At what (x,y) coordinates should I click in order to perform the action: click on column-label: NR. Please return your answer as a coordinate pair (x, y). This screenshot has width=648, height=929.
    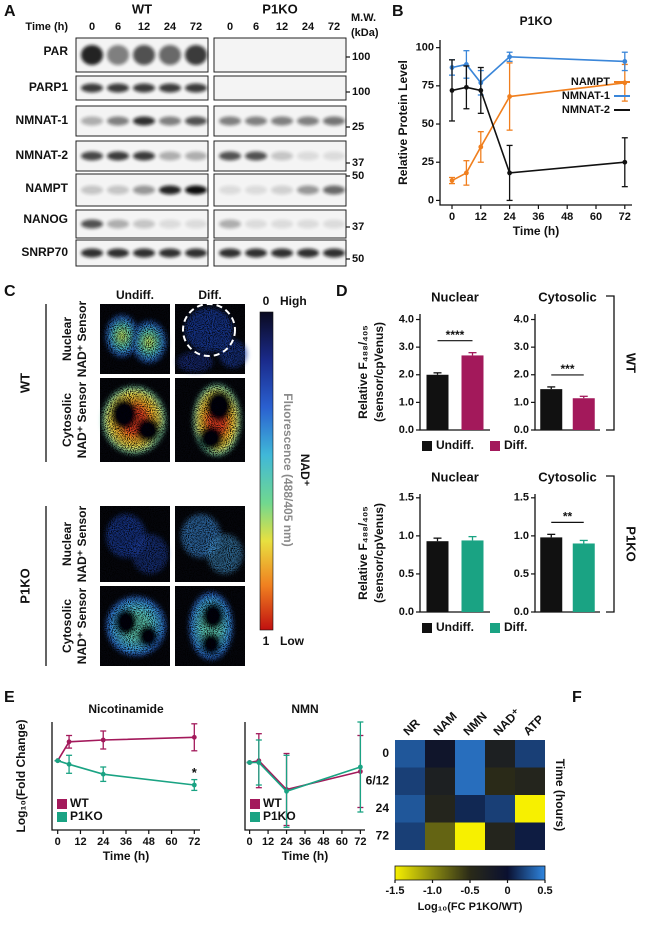
    Looking at the image, I should click on (411, 727).